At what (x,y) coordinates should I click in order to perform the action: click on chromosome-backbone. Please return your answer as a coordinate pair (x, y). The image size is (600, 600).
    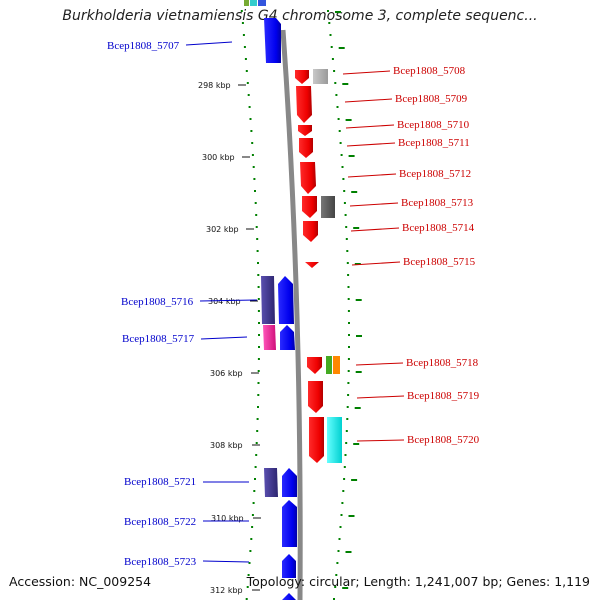
    Looking at the image, I should click on (291, 314).